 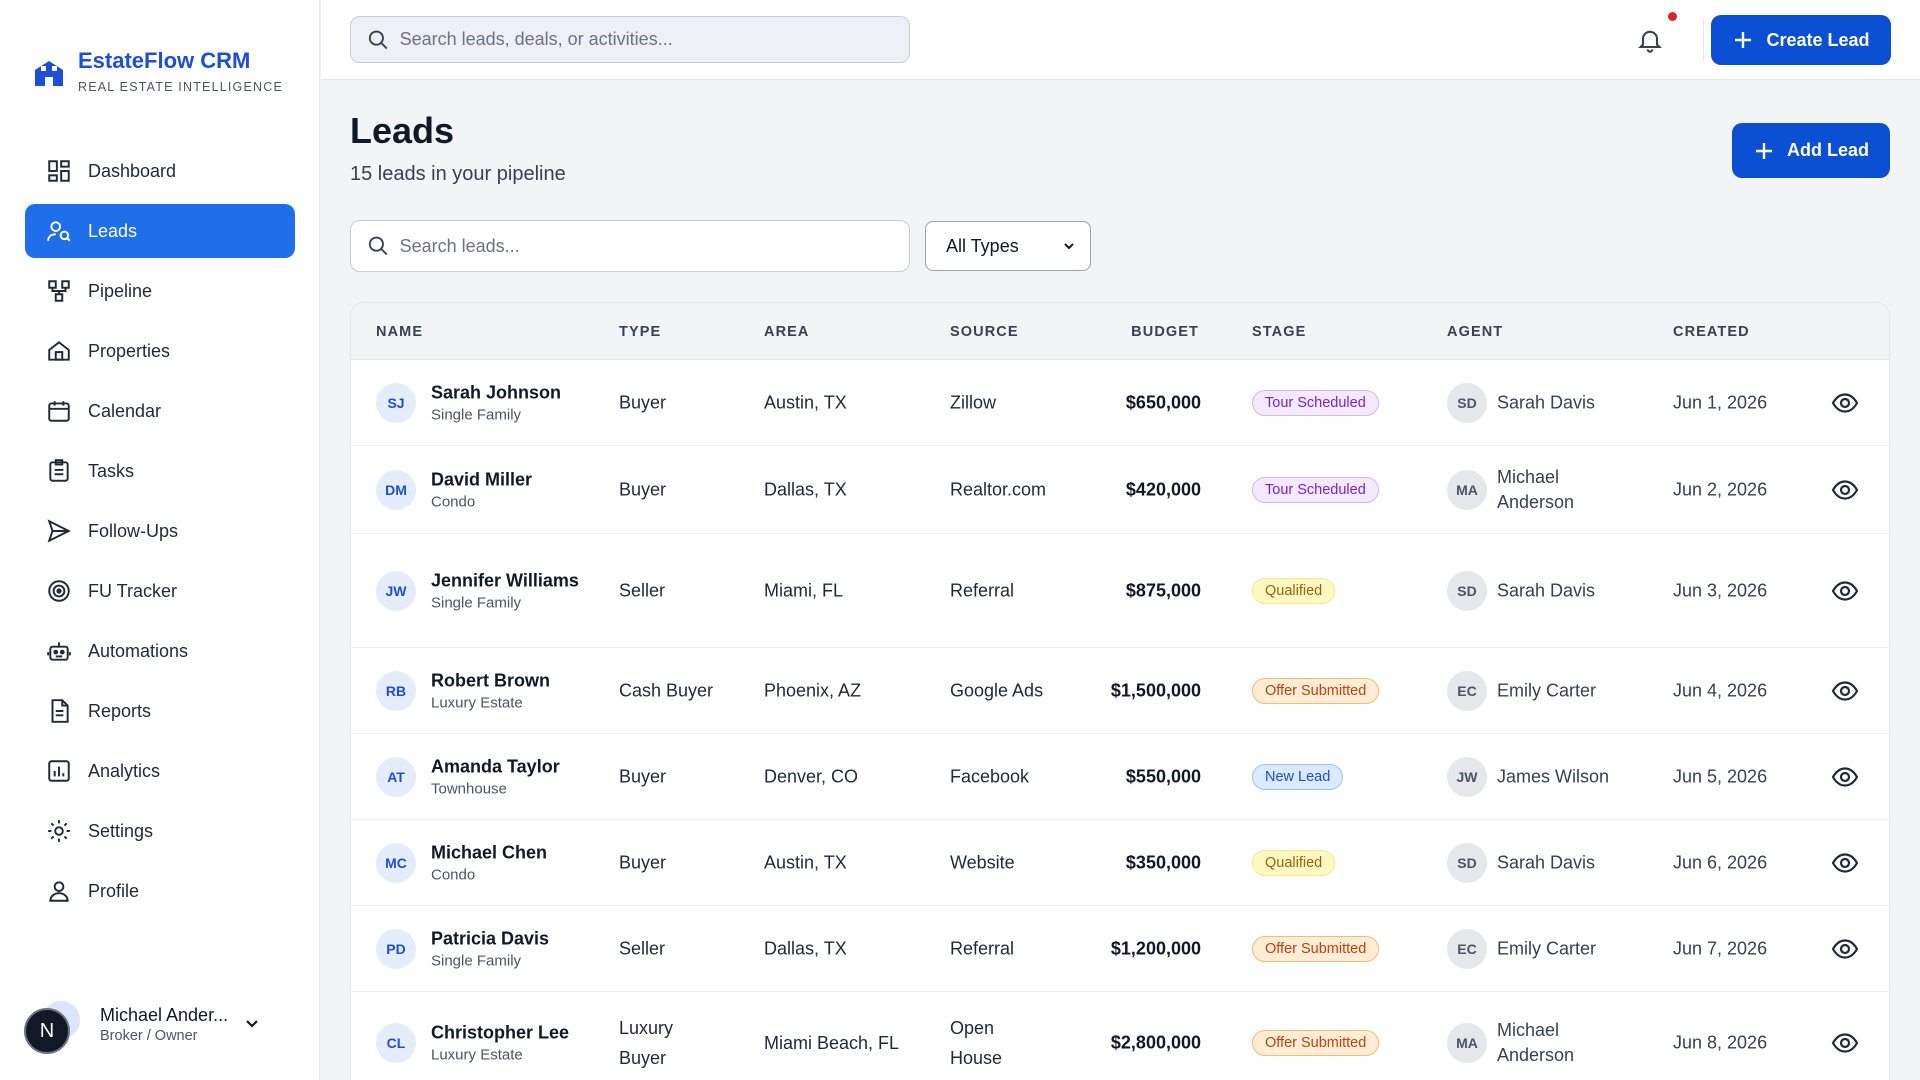 What do you see at coordinates (1720, 402) in the screenshot?
I see `lead-created-date: Jun 1, 2026` at bounding box center [1720, 402].